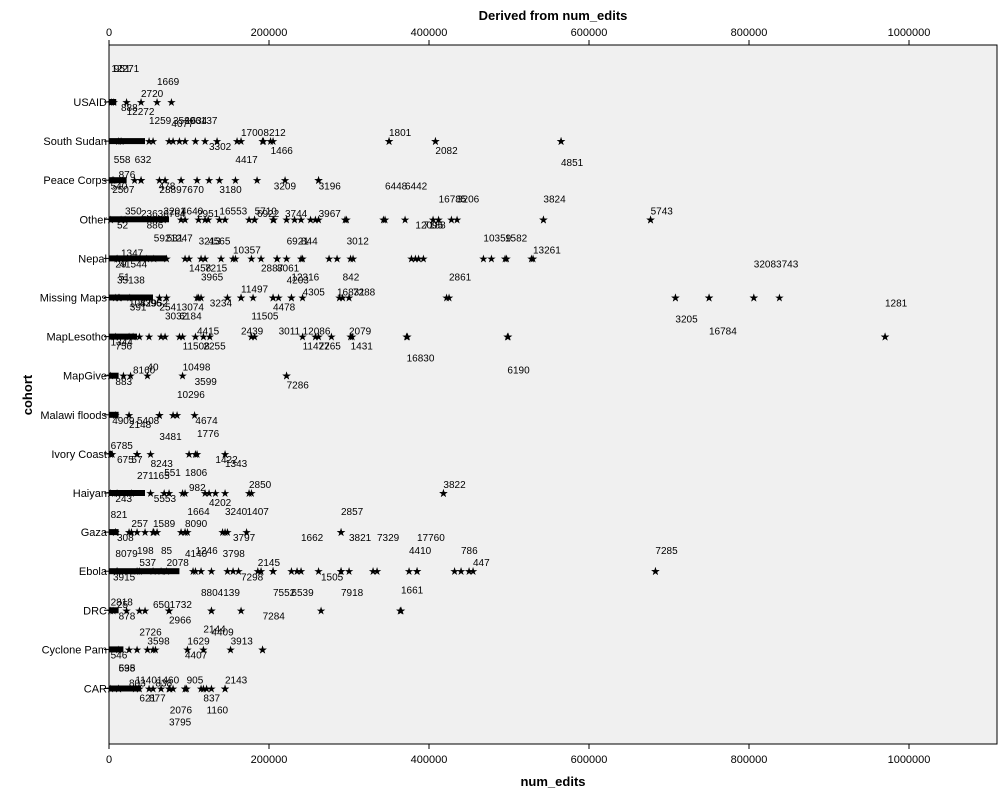 The width and height of the screenshot is (1008, 806). I want to click on outlier-label: 8243, so click(162, 464).